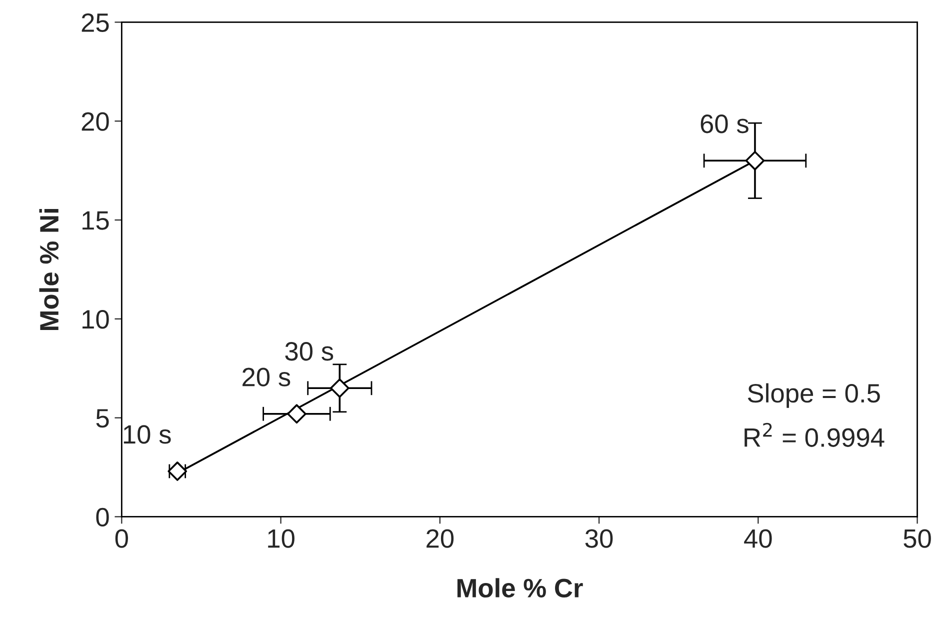  What do you see at coordinates (281, 538) in the screenshot?
I see `x-tick-label: 10` at bounding box center [281, 538].